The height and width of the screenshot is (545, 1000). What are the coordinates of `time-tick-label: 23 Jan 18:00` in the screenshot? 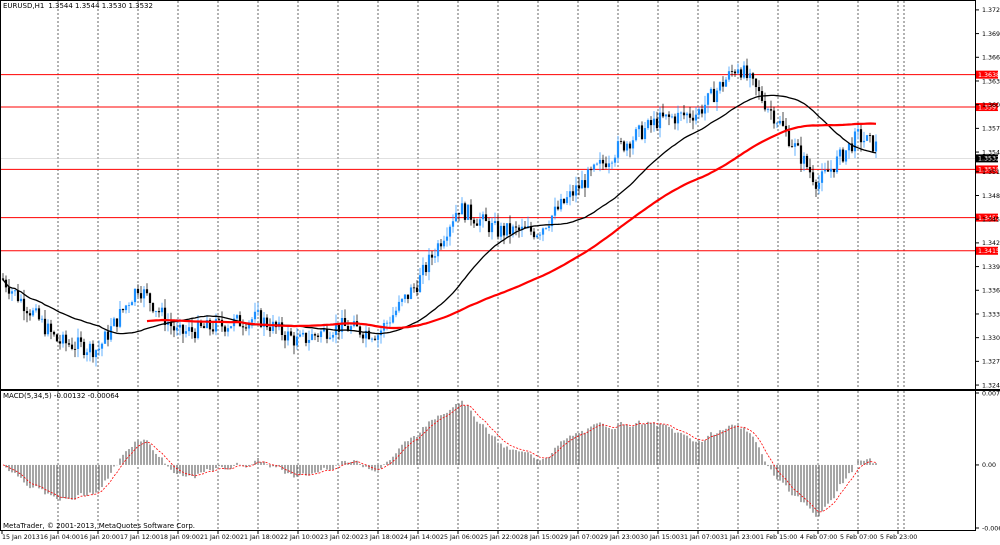 It's located at (380, 537).